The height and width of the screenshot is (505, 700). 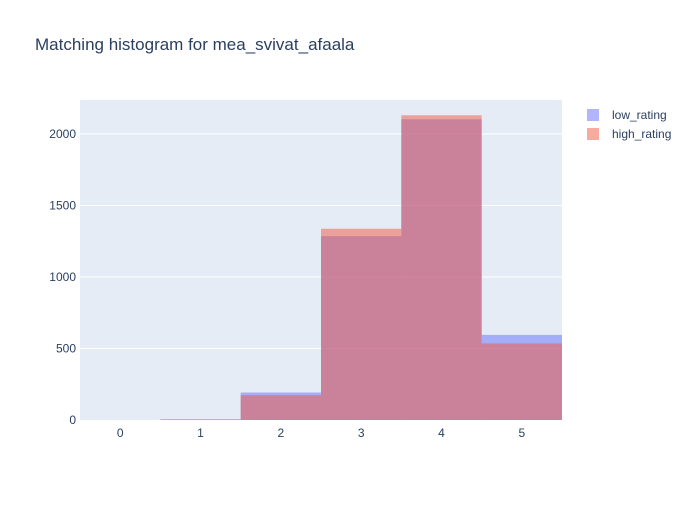 I want to click on y-tick-label: 0, so click(x=72, y=420).